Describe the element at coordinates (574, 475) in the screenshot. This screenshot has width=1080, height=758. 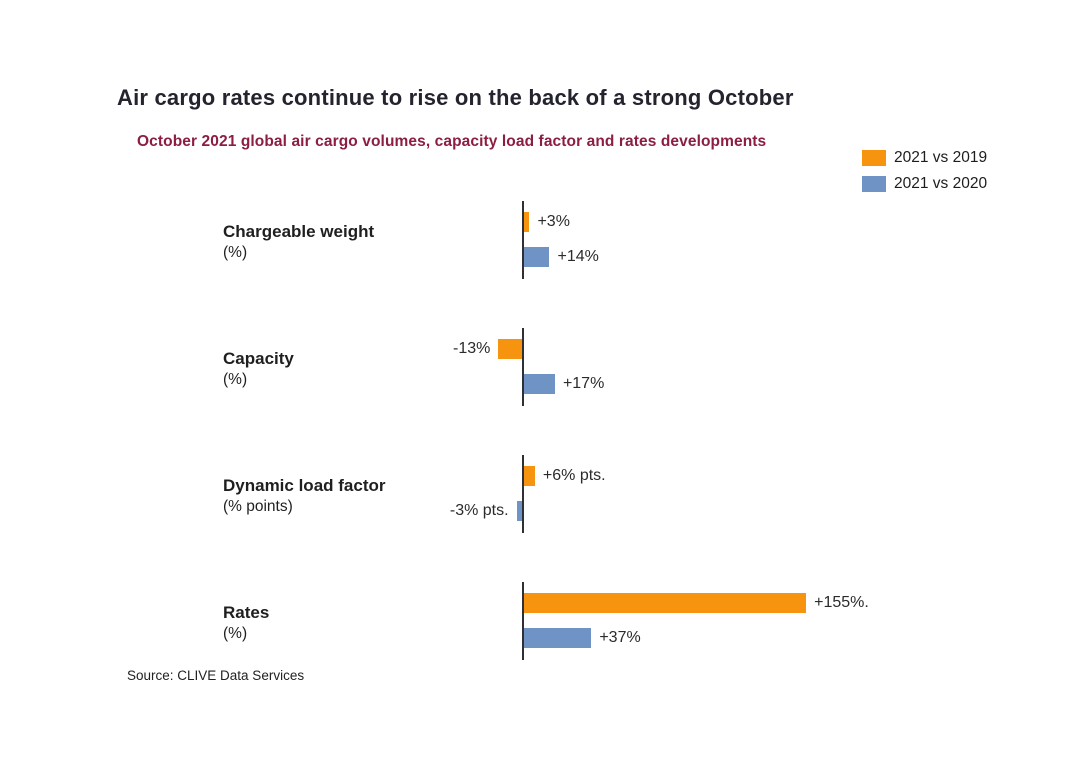
I see `bar-value-label: +6% pts.` at that location.